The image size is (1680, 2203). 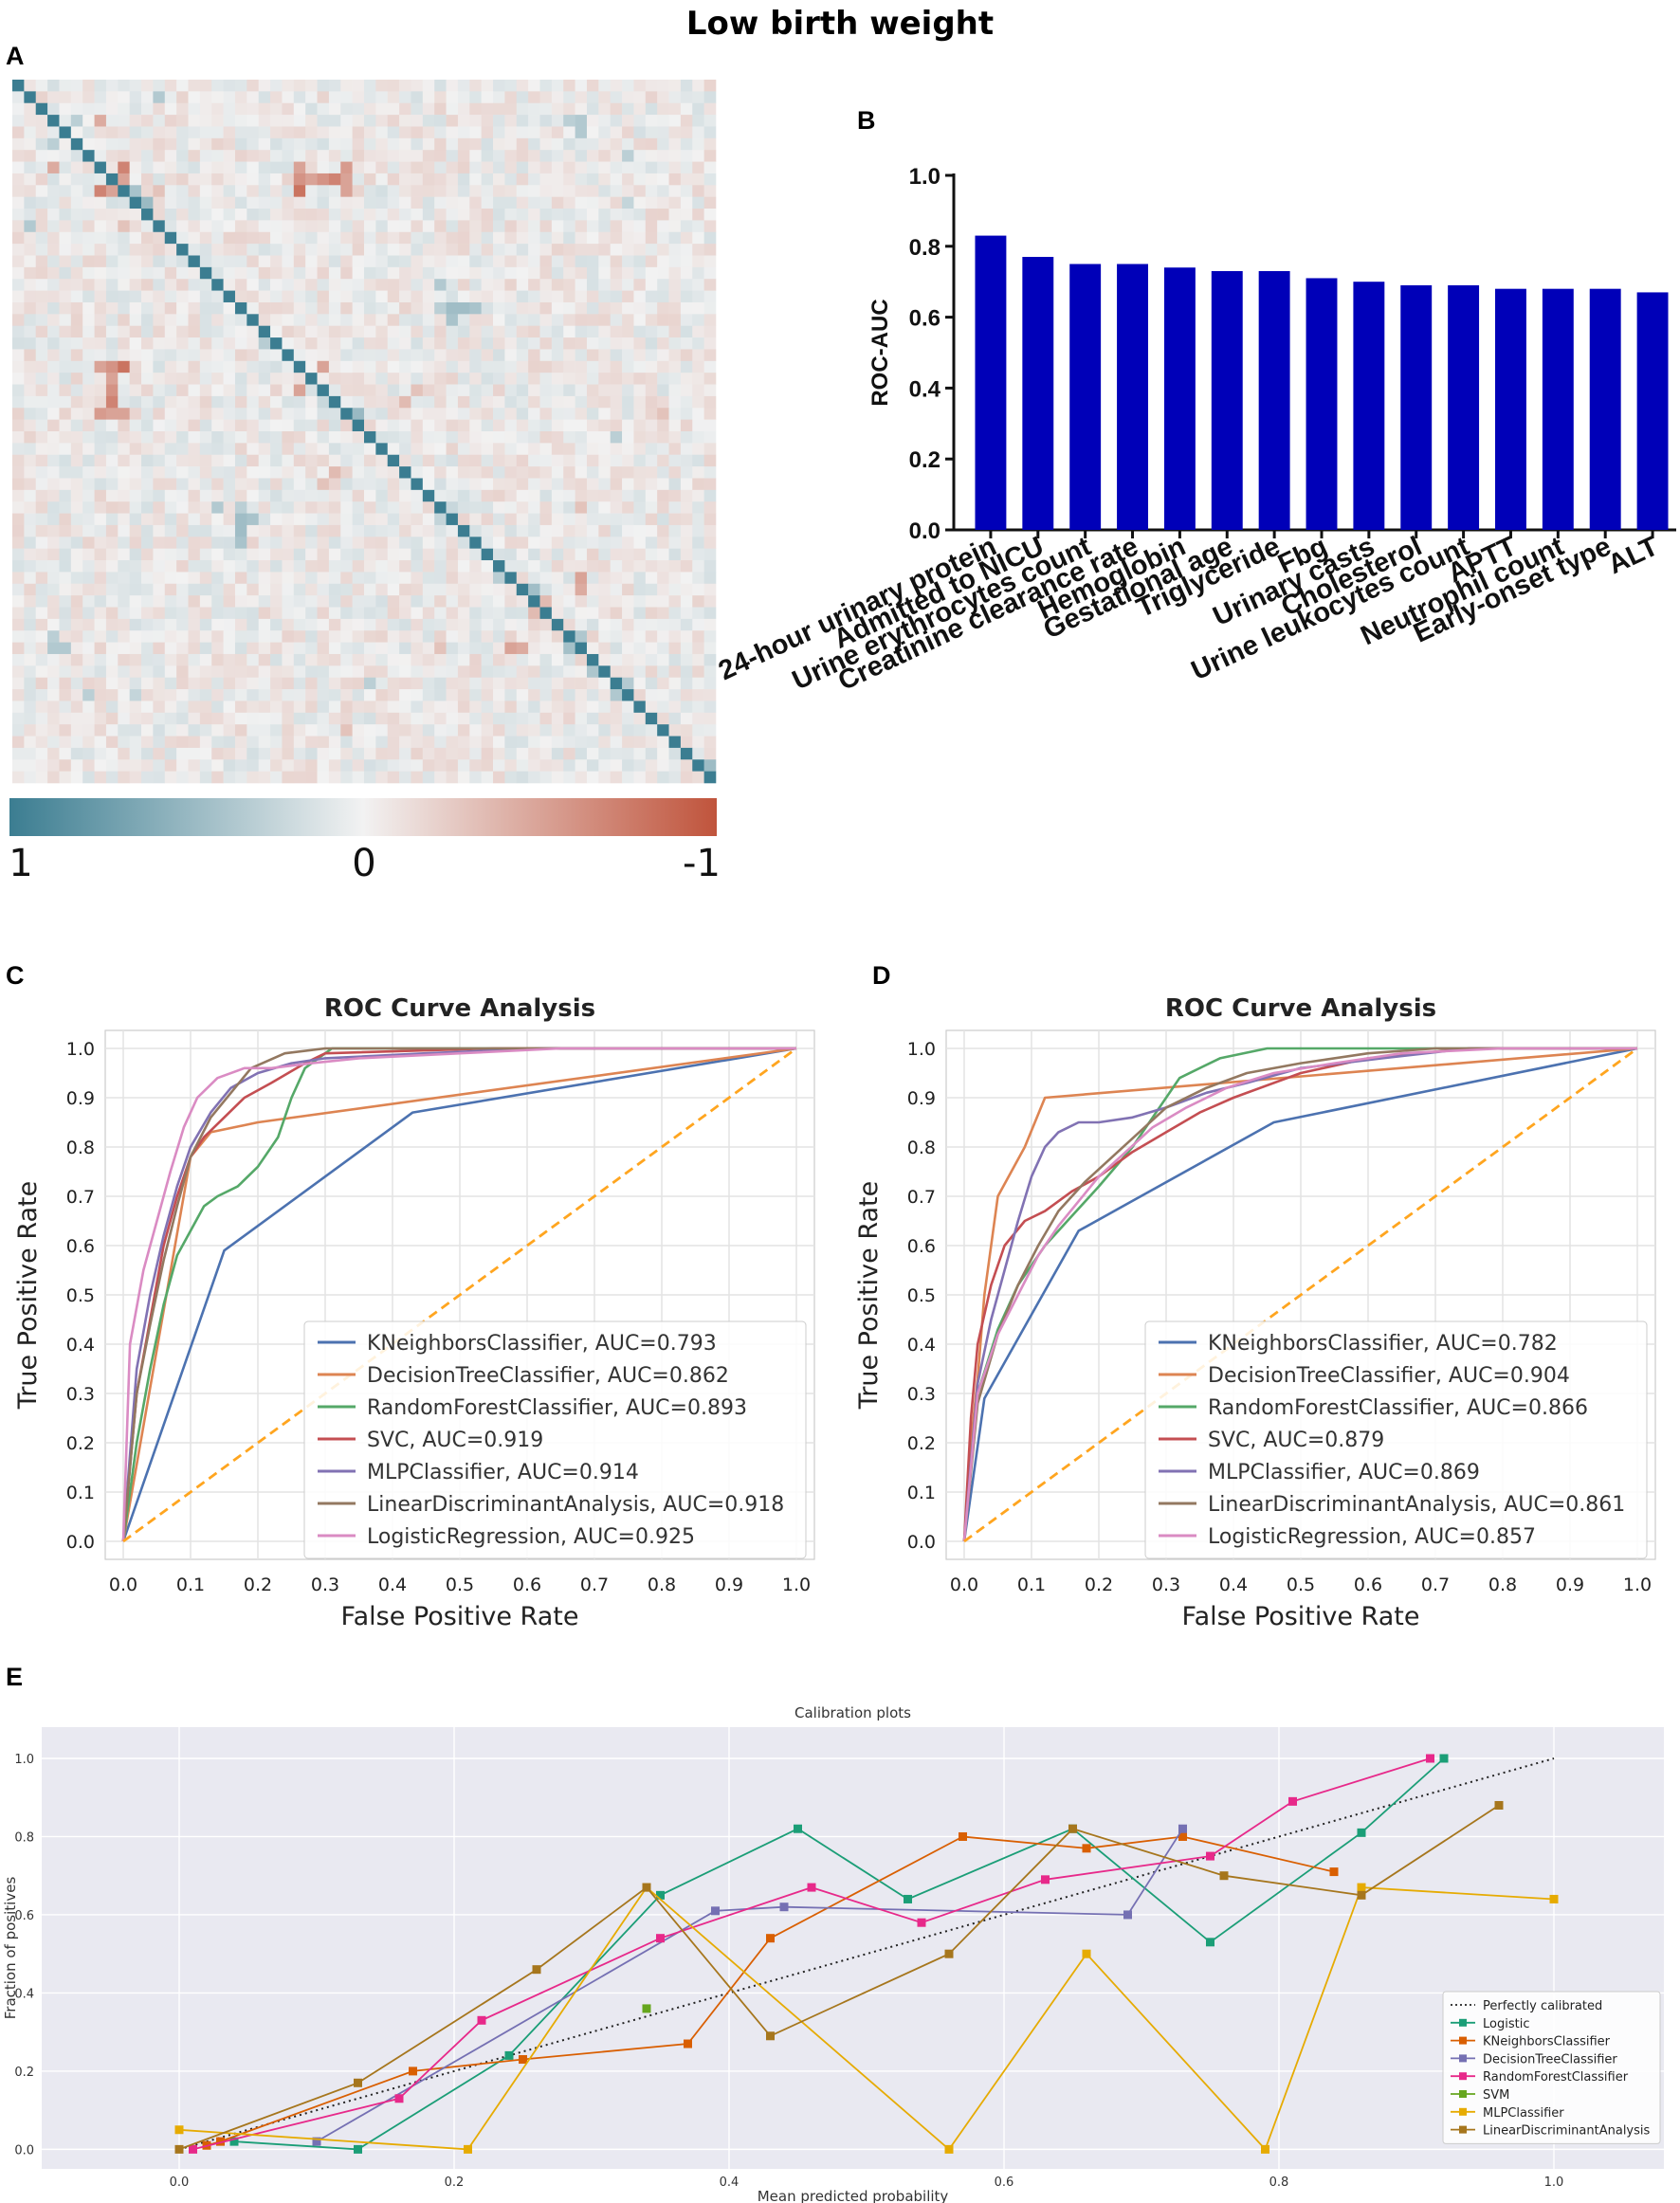 What do you see at coordinates (1444, 1759) in the screenshot?
I see `data-point` at bounding box center [1444, 1759].